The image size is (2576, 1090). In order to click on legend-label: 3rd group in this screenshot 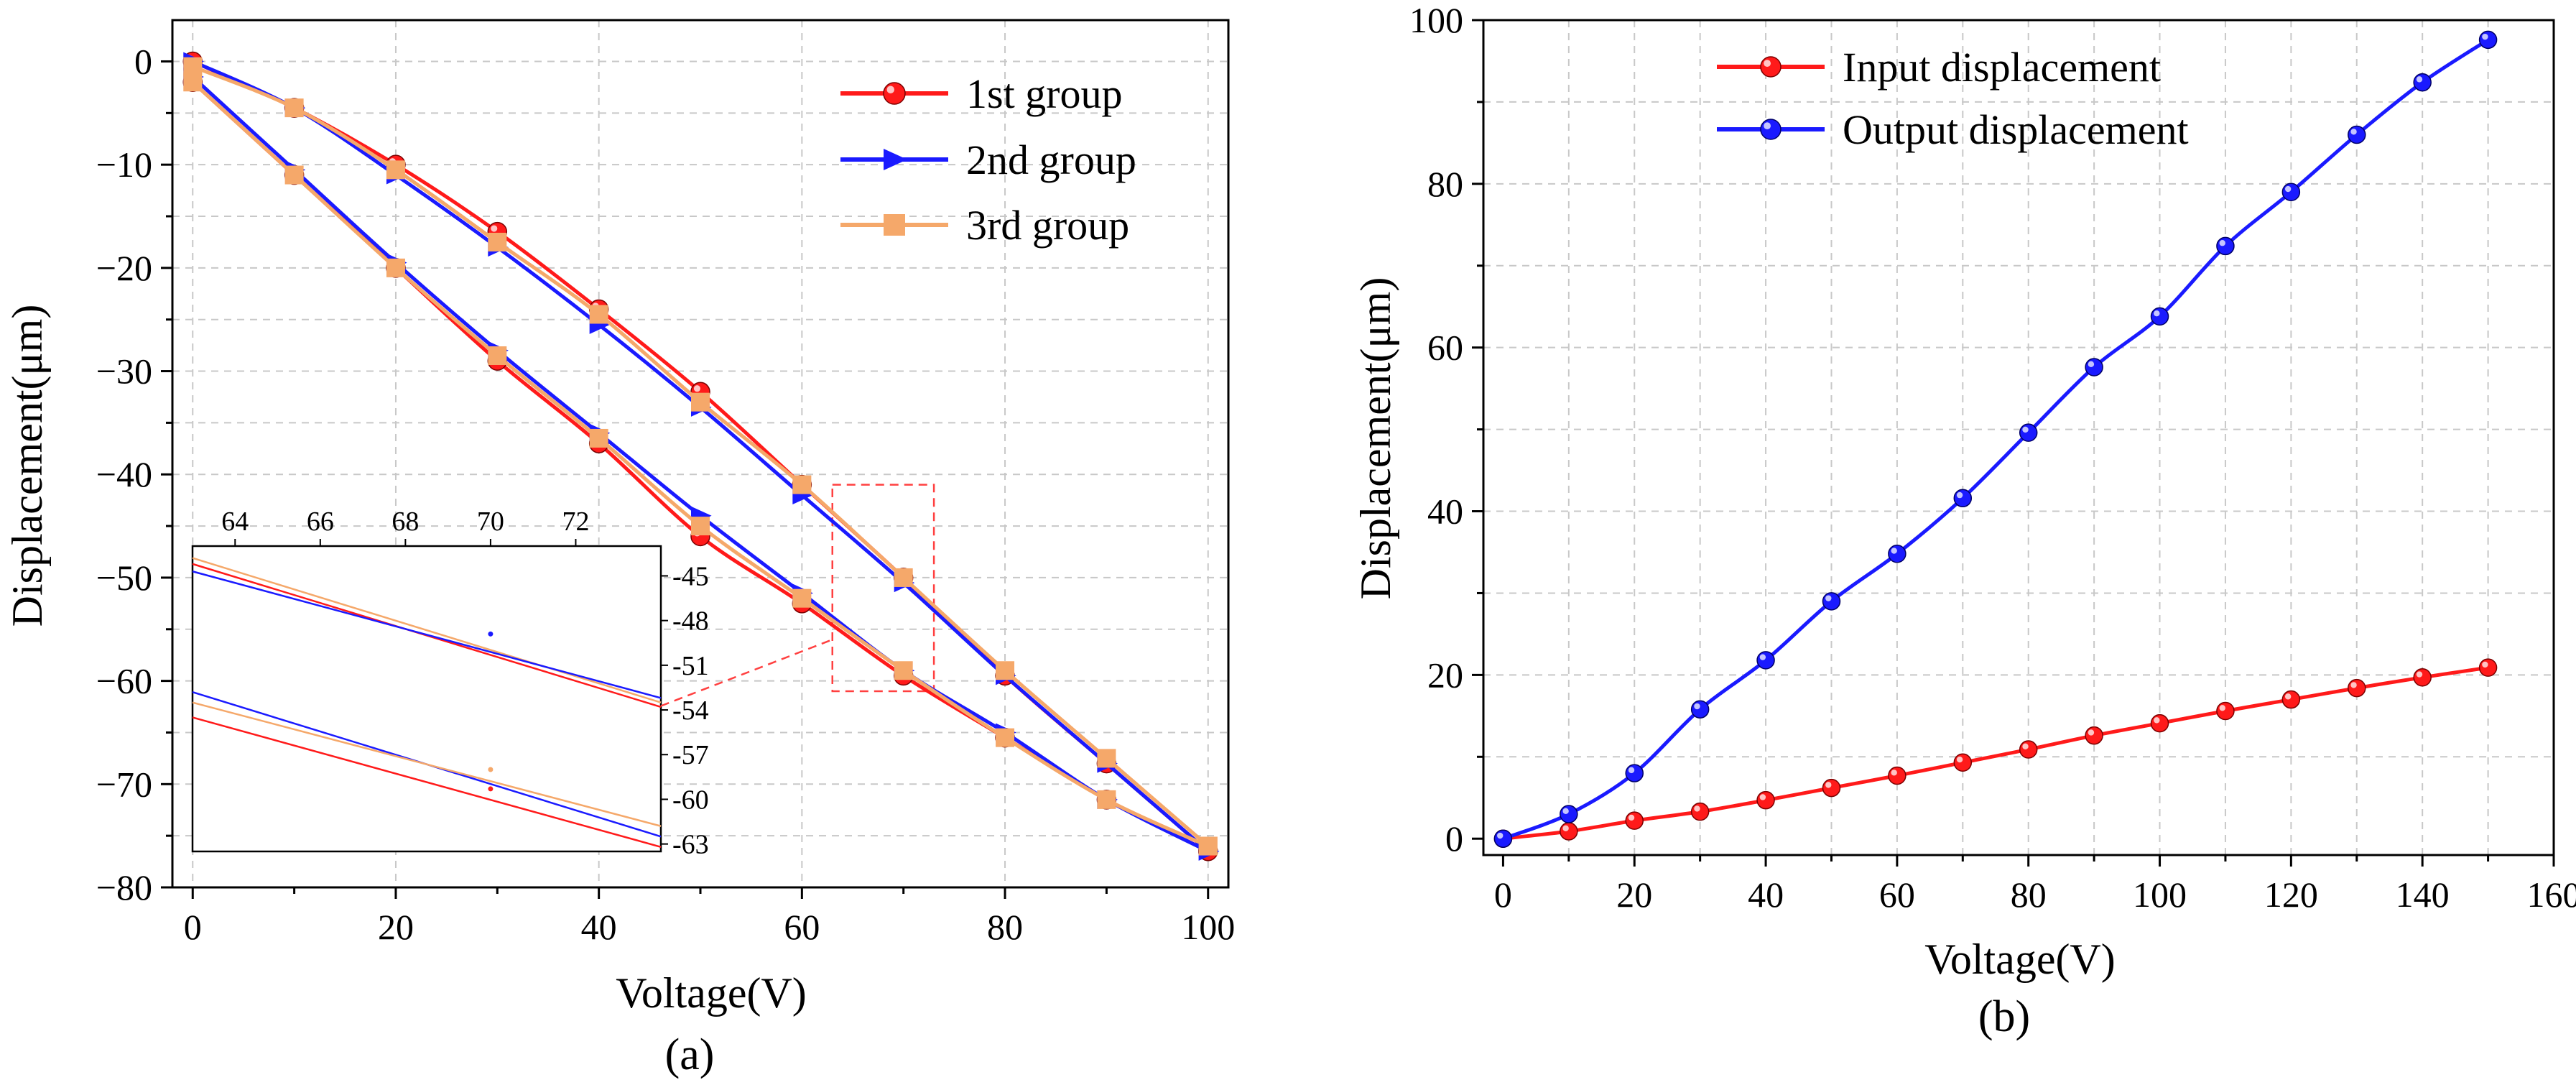, I will do `click(1047, 225)`.